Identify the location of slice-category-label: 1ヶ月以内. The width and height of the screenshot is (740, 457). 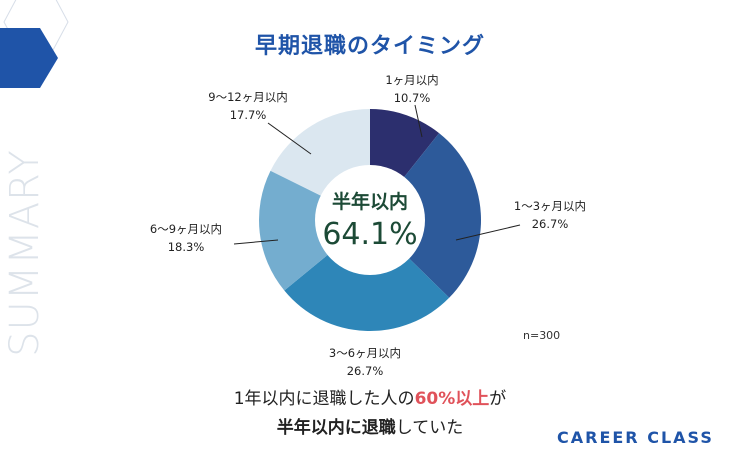
(411, 80).